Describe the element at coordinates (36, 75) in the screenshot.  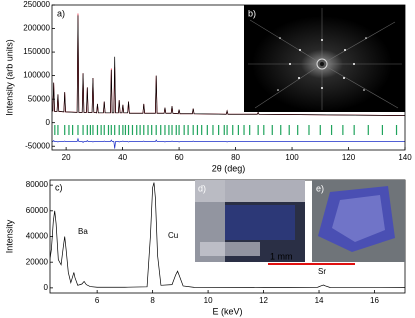
I see `y-tick-label: 100000` at that location.